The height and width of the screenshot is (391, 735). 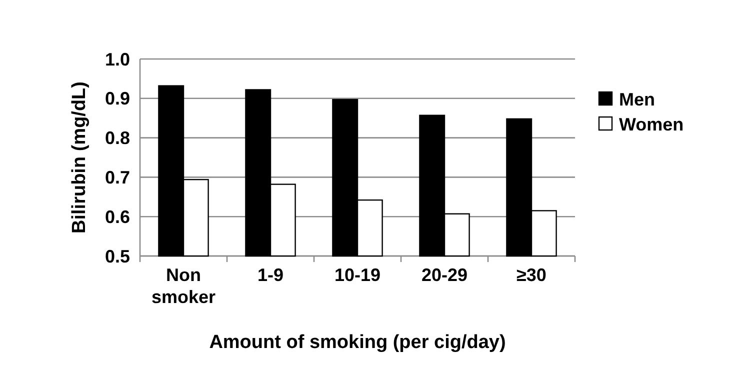 I want to click on x-tick-label: ≥30, so click(x=531, y=275).